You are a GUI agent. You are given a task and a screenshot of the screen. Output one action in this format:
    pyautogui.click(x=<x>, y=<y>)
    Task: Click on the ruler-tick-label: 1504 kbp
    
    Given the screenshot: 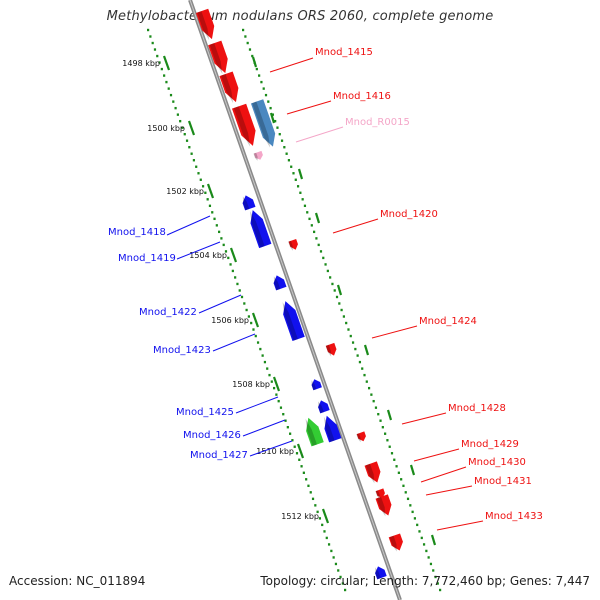 What is the action you would take?
    pyautogui.click(x=208, y=255)
    